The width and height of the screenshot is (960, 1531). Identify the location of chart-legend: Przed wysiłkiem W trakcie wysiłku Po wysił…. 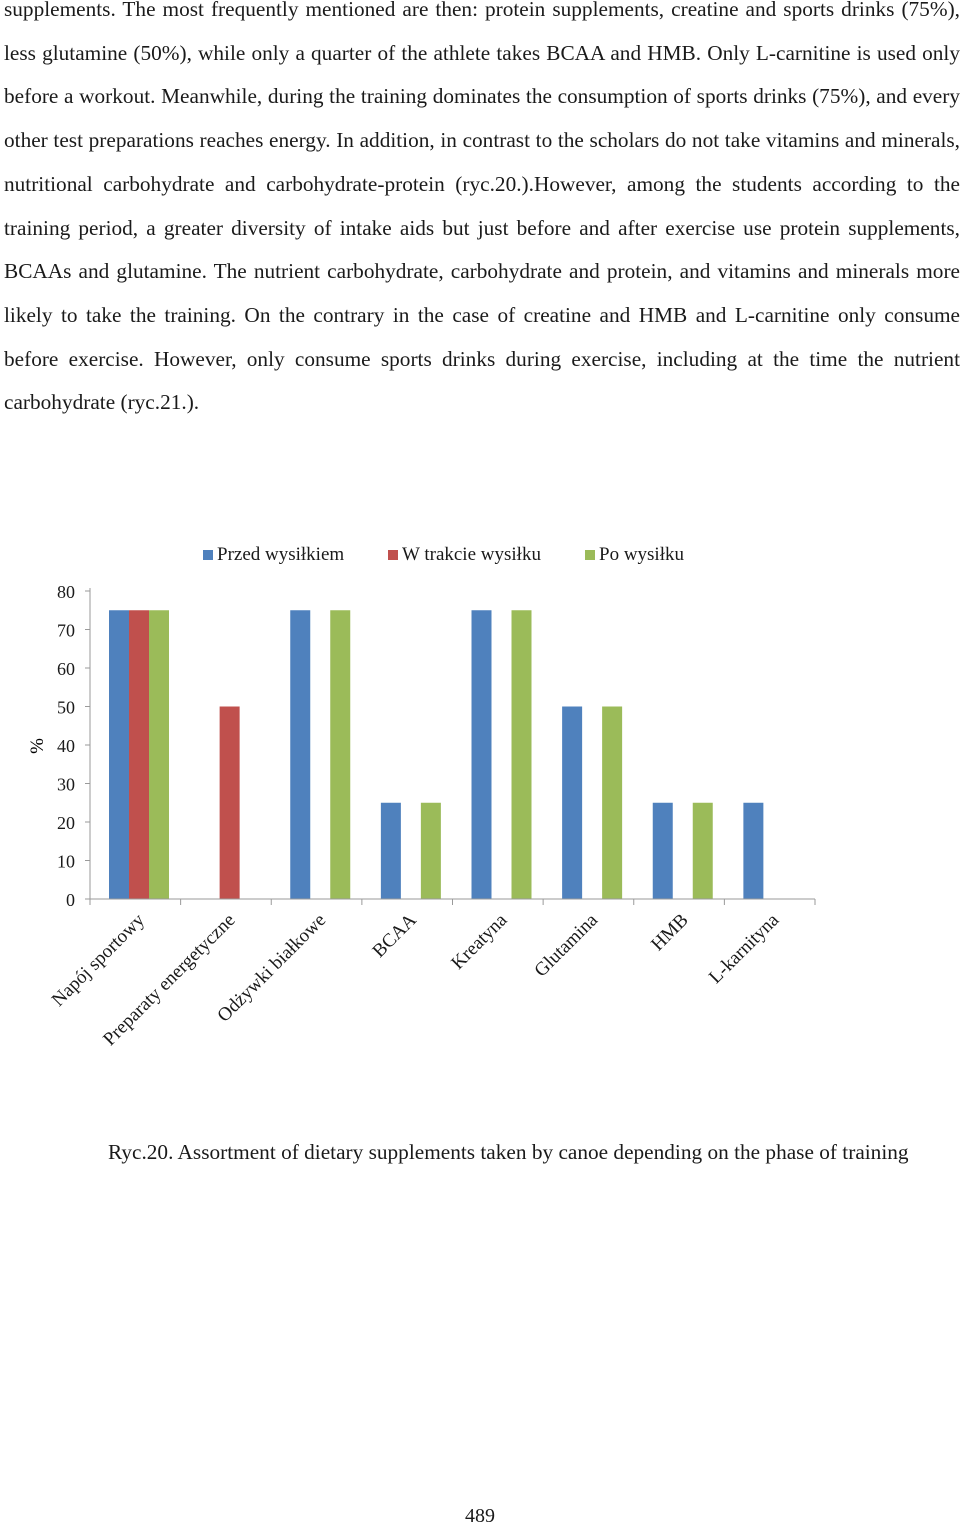
(443, 554).